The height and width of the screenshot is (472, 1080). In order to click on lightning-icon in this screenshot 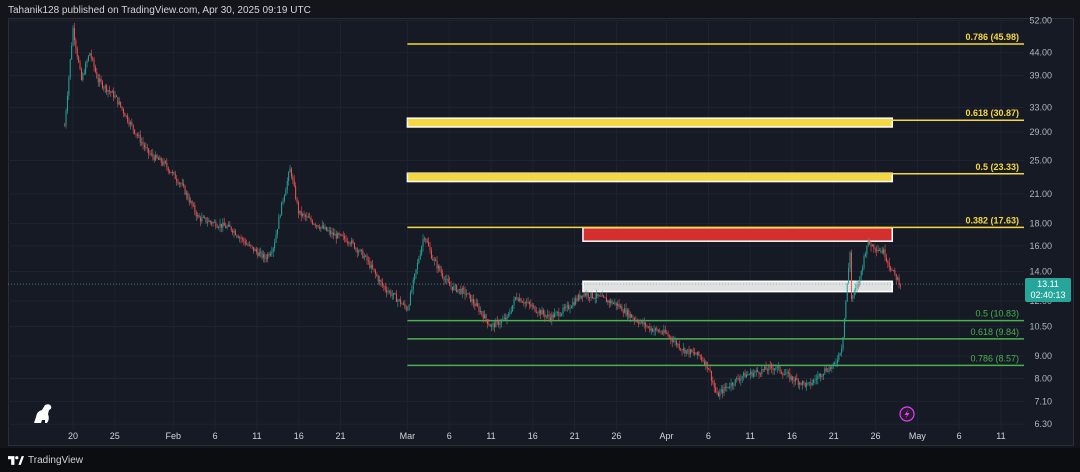, I will do `click(907, 414)`.